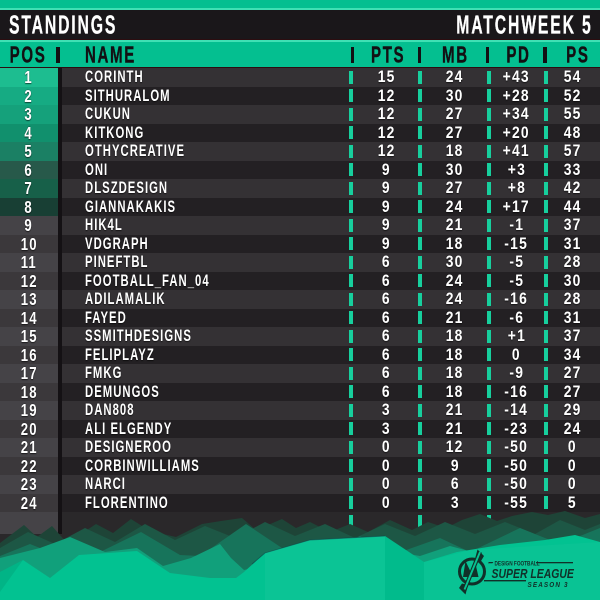  I want to click on svg-text: SUPER LEAGUE, so click(533, 574).